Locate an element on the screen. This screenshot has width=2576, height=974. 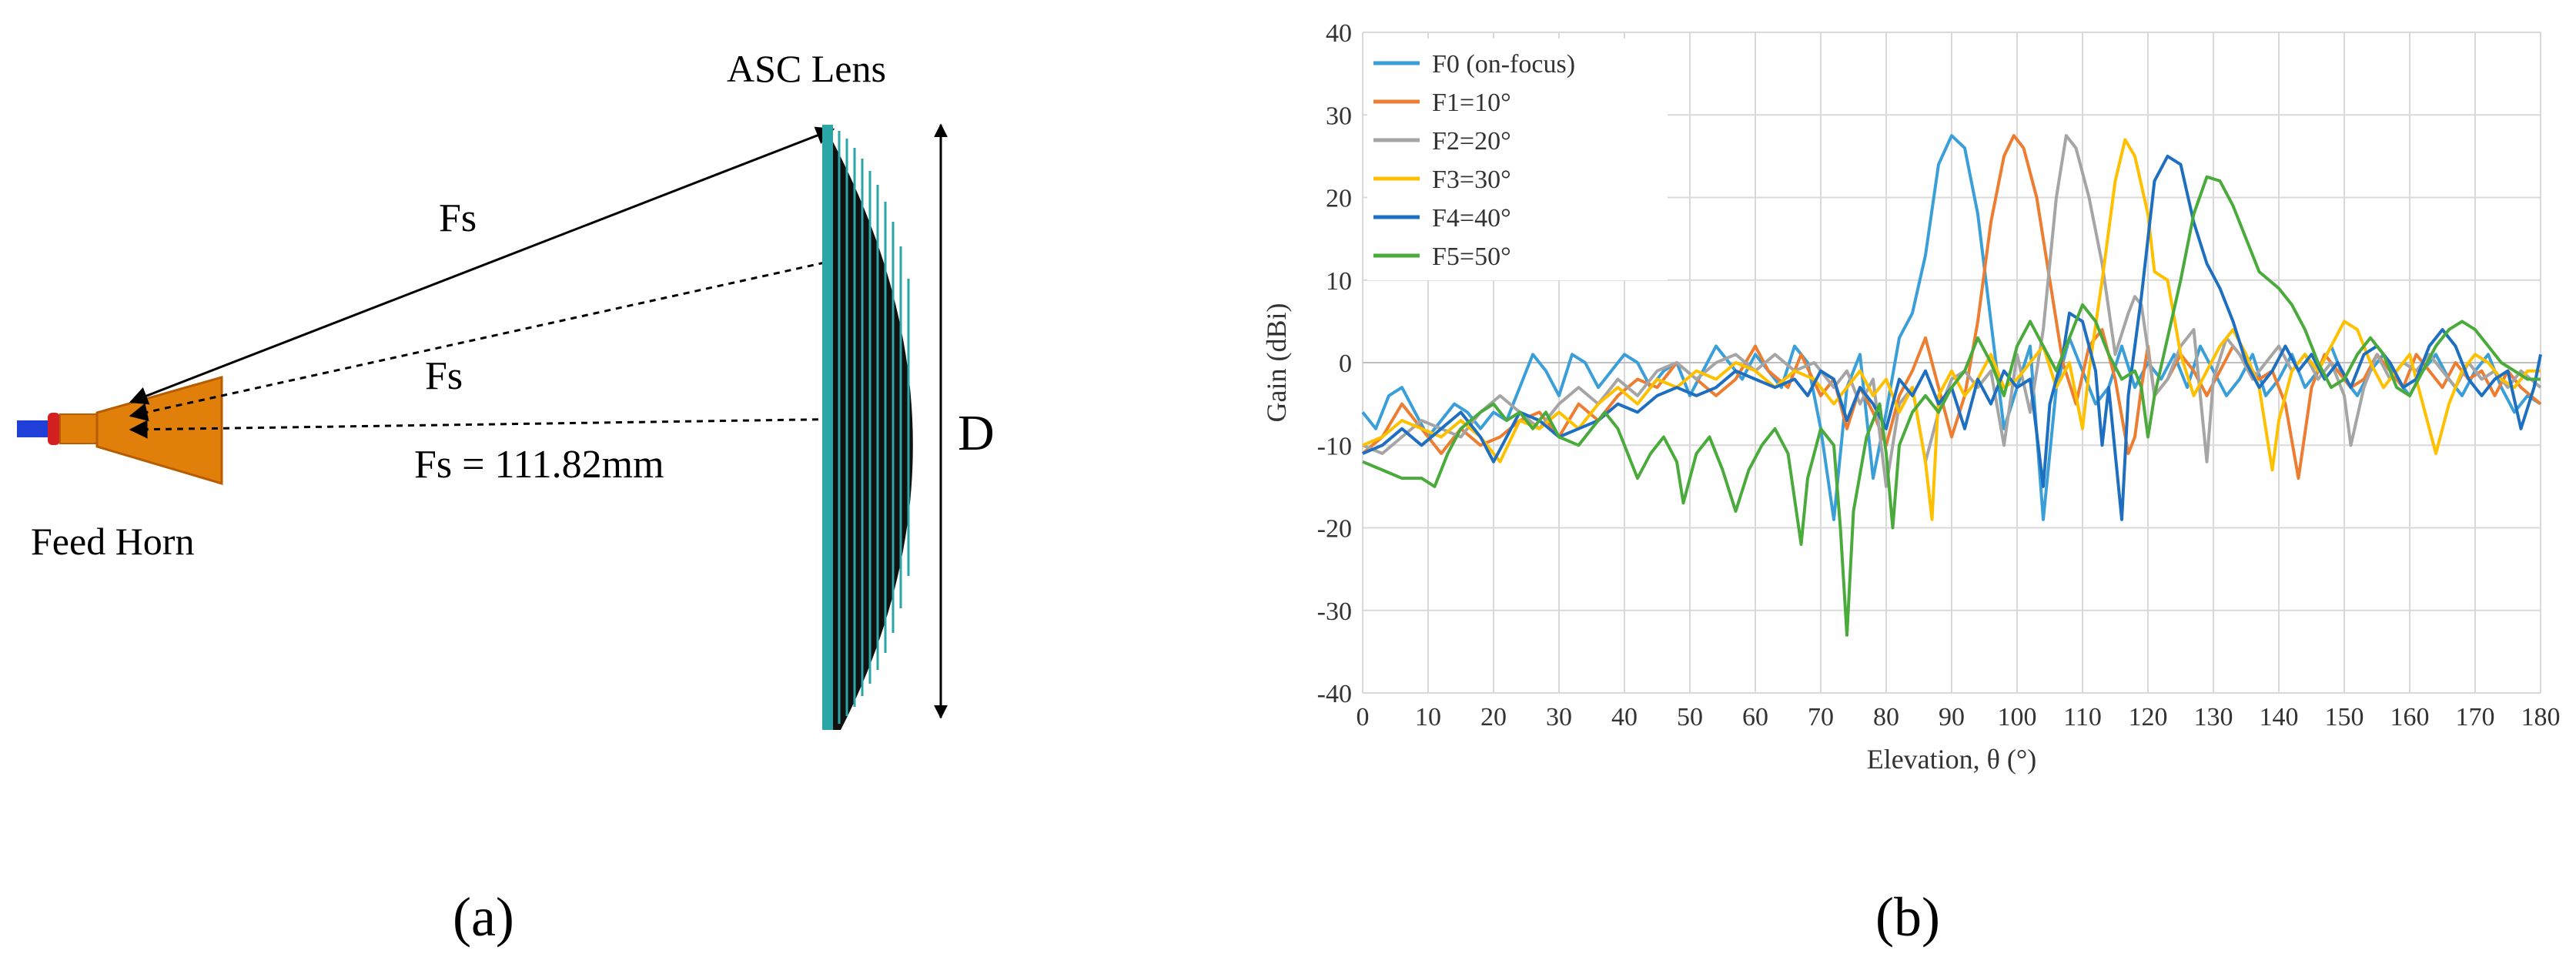
y-tick-label: 40 is located at coordinates (1339, 33).